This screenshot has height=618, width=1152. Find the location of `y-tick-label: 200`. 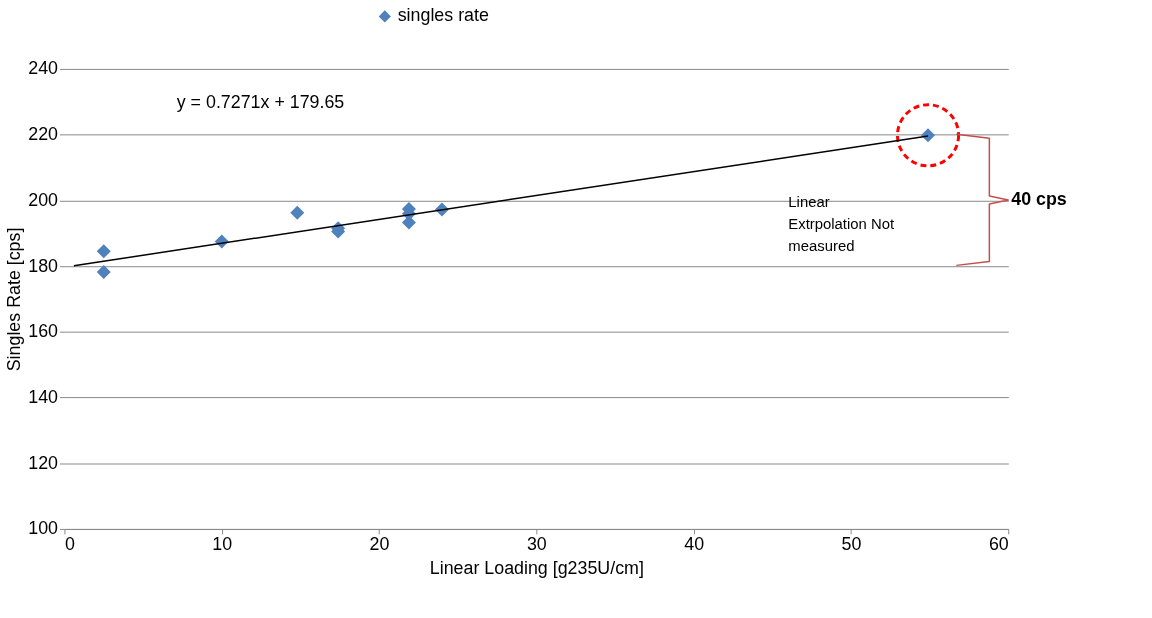

y-tick-label: 200 is located at coordinates (43, 199).